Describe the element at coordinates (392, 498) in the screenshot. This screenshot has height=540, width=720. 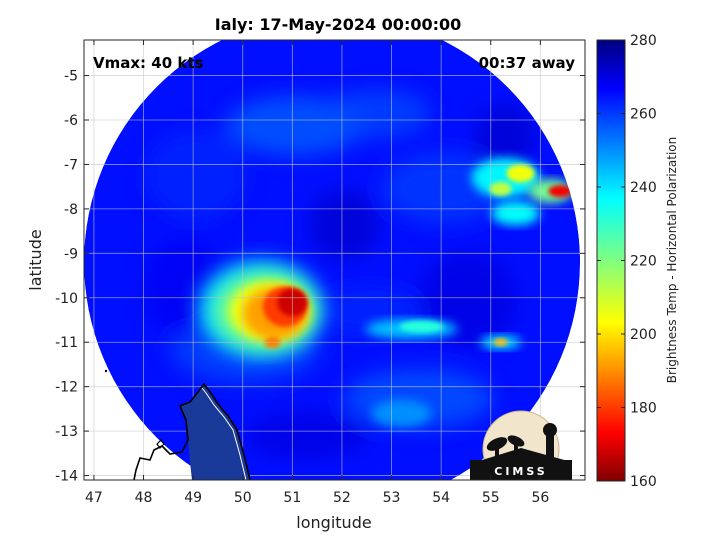
I see `x-tick-label: 53` at that location.